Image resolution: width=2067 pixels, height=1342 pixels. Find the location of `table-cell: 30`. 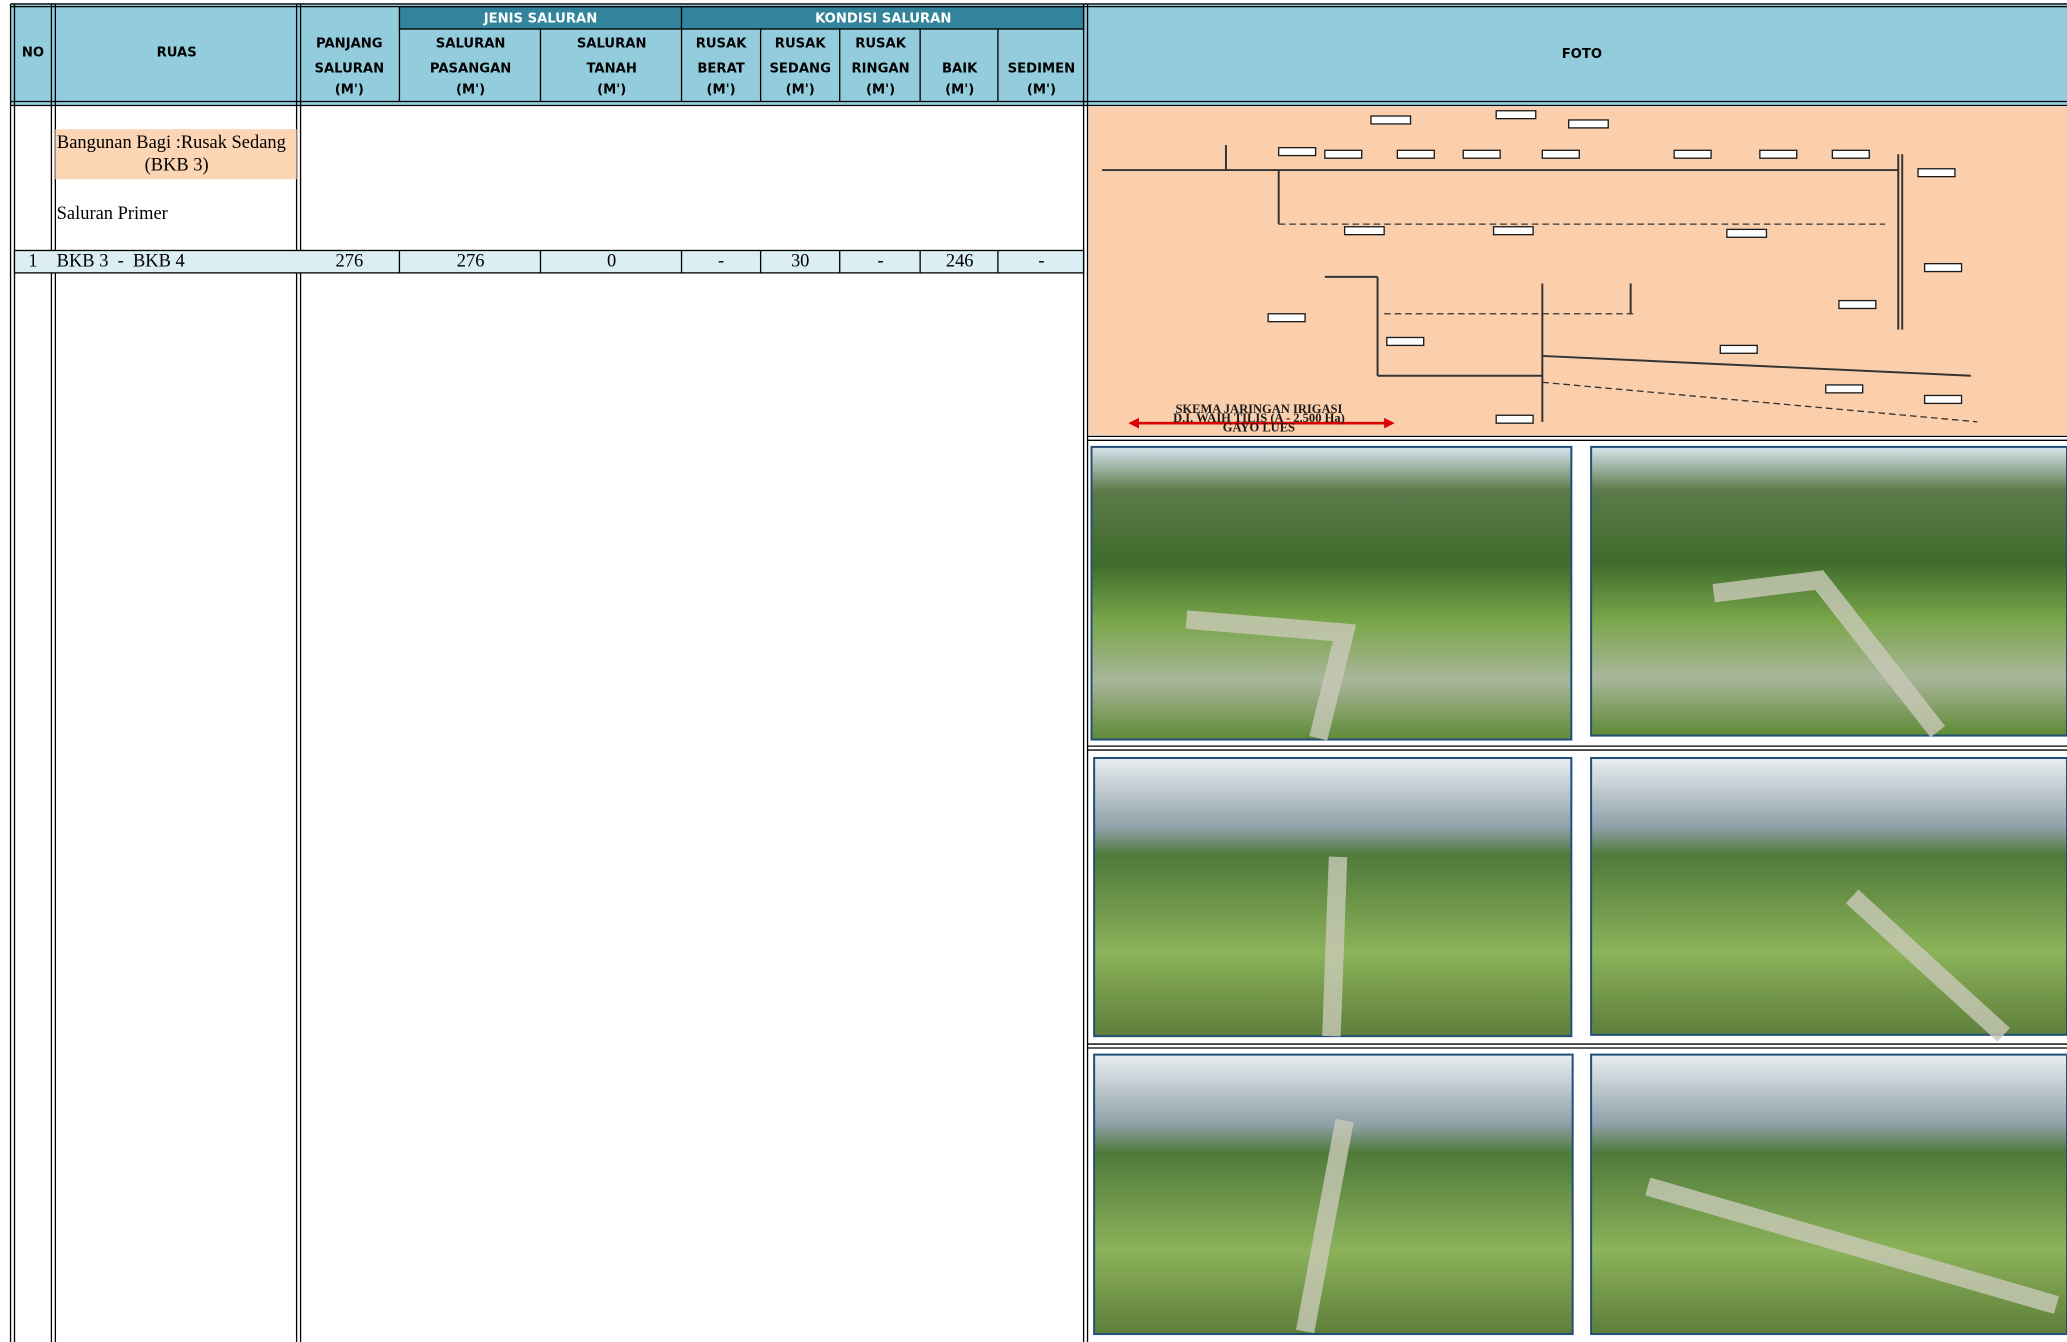

table-cell: 30 is located at coordinates (800, 261).